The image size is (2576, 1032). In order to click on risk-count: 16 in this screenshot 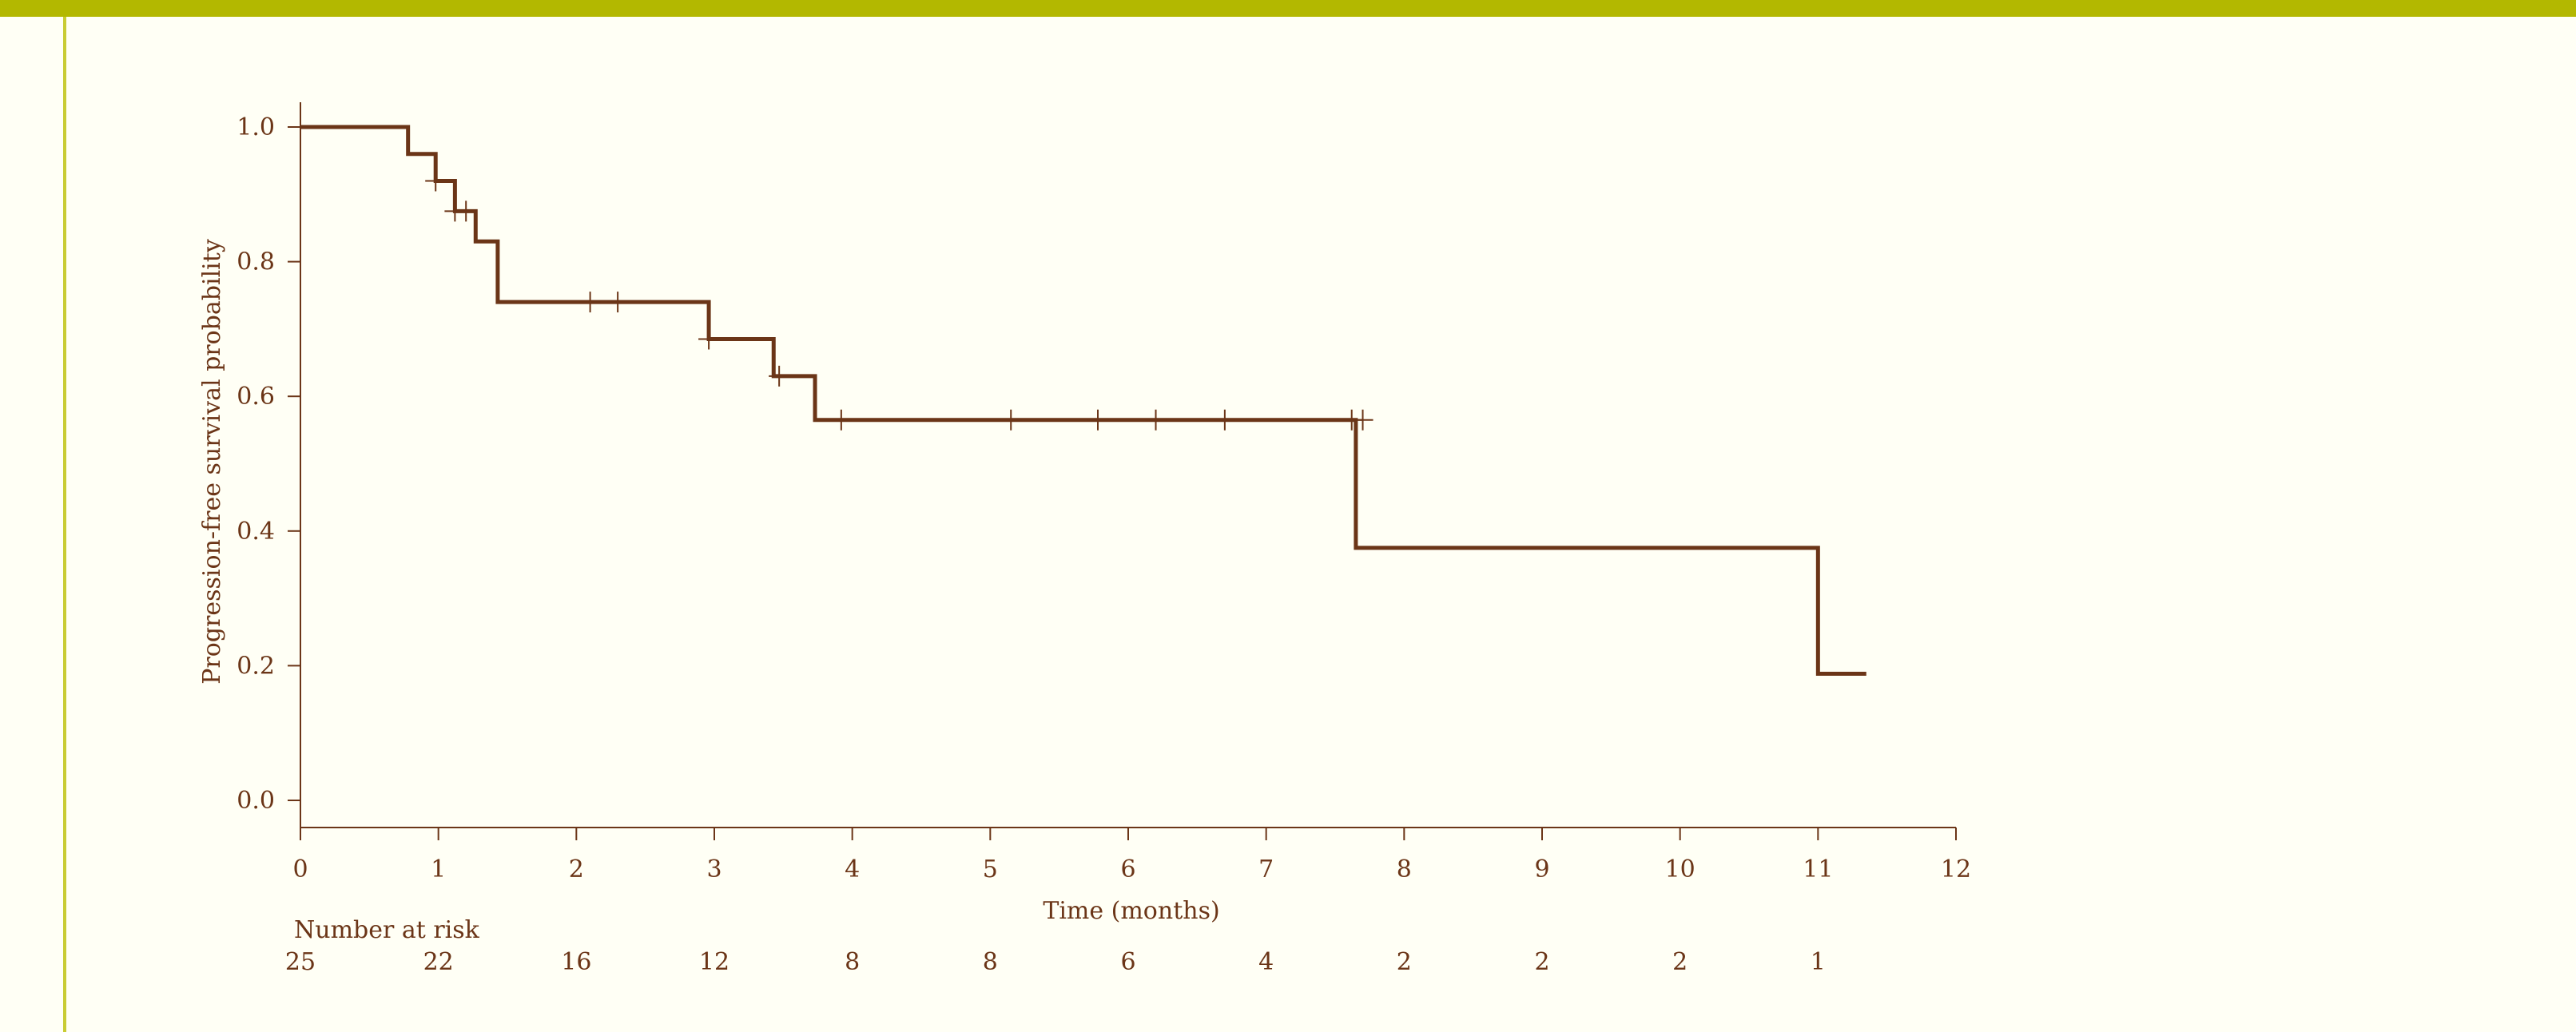, I will do `click(576, 962)`.